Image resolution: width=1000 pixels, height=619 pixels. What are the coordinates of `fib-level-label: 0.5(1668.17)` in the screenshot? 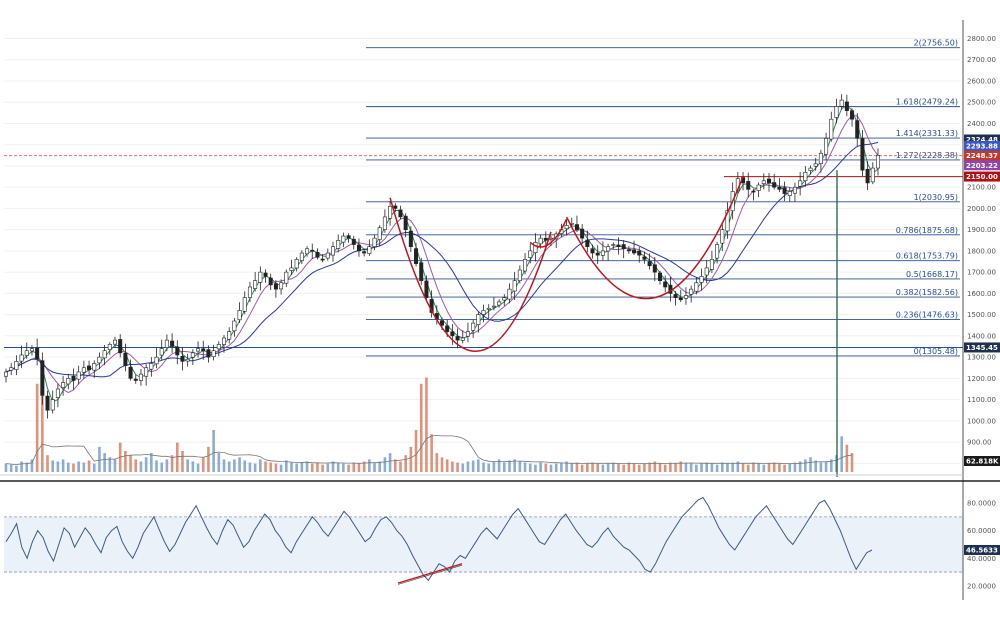 It's located at (932, 274).